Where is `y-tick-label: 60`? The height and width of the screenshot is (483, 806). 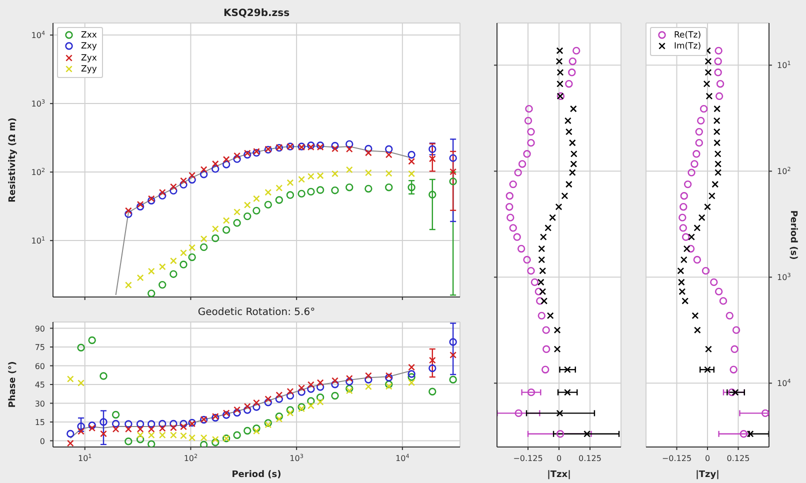 y-tick-label: 60 is located at coordinates (39, 366).